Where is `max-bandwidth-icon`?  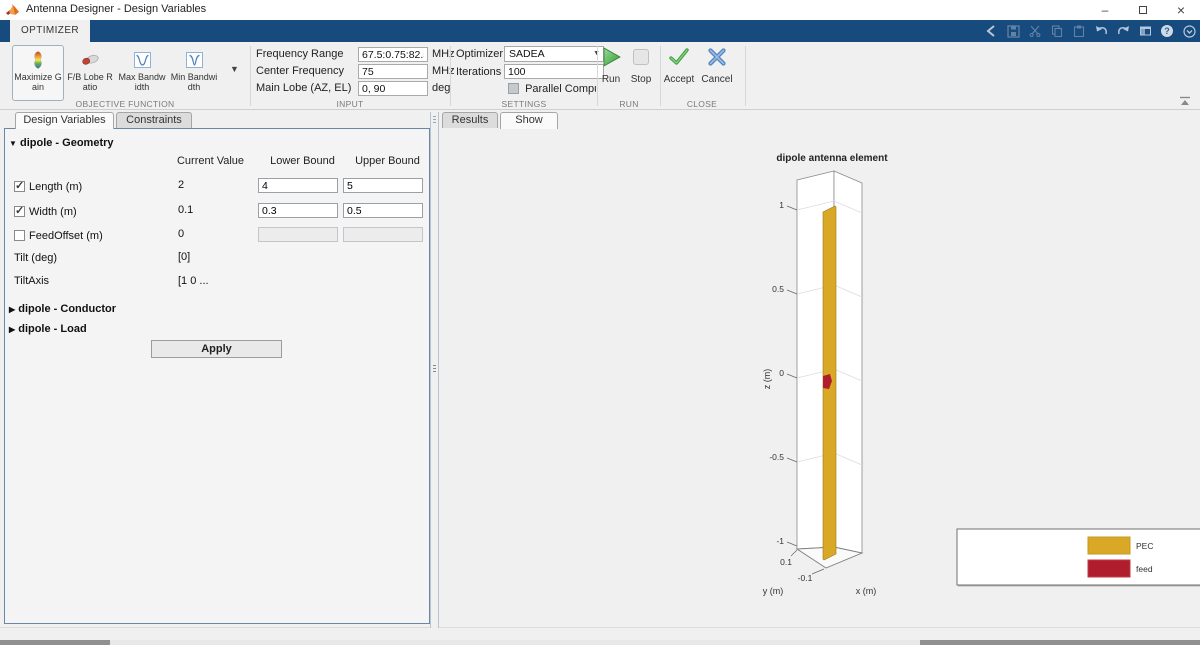
max-bandwidth-icon is located at coordinates (142, 60).